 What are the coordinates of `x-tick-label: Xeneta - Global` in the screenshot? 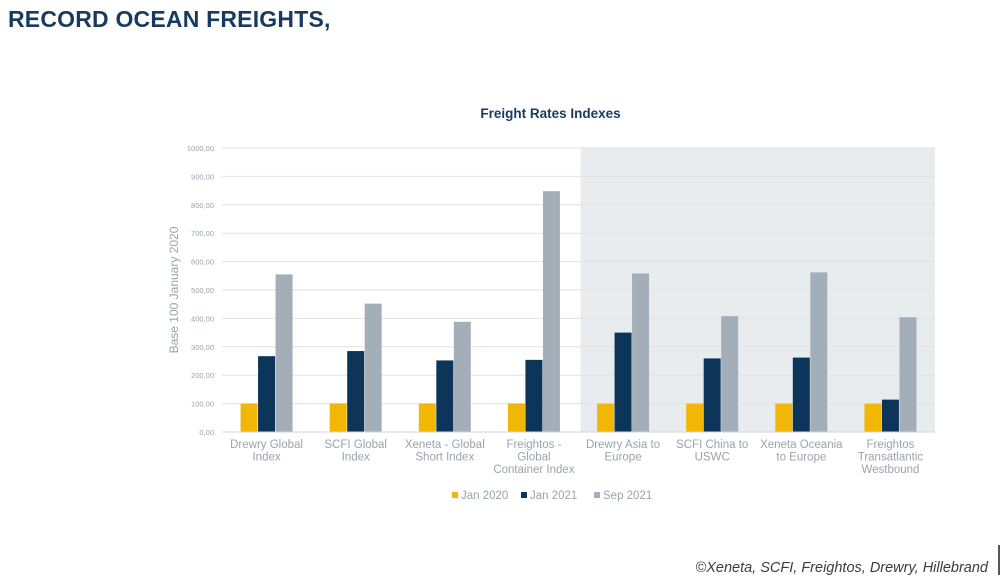 It's located at (445, 445).